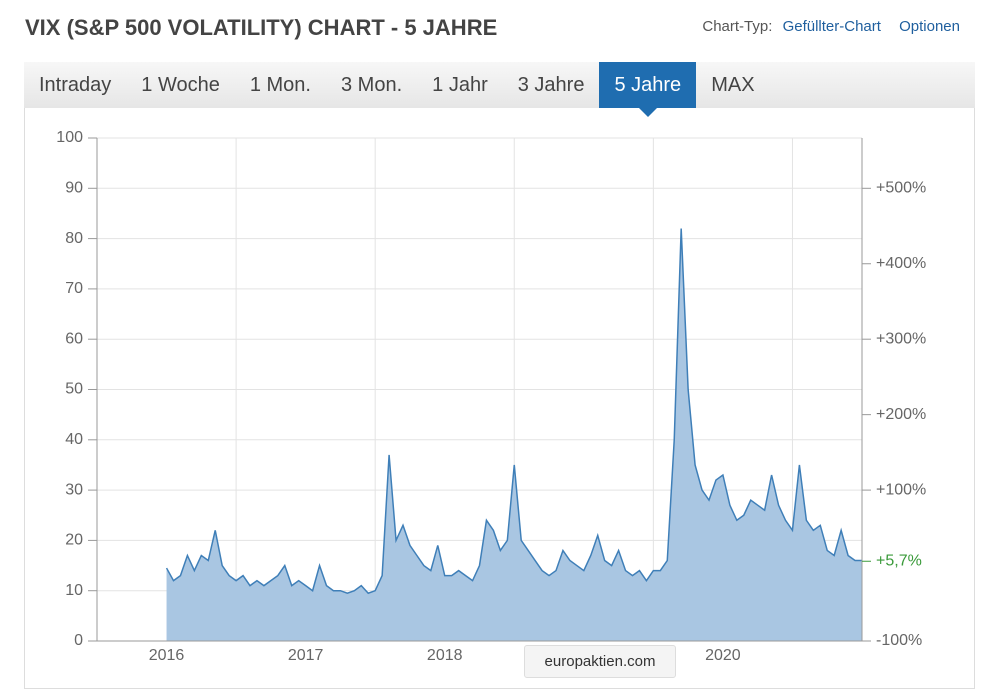  Describe the element at coordinates (74, 540) in the screenshot. I see `y-tick-label: 20` at that location.